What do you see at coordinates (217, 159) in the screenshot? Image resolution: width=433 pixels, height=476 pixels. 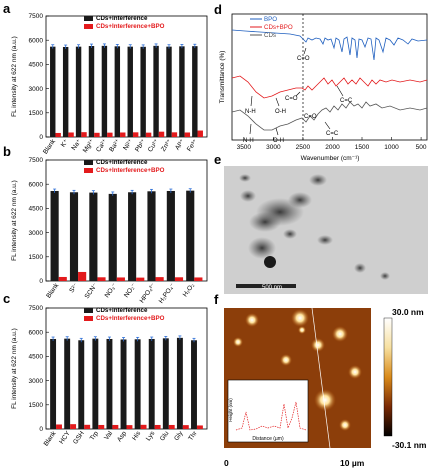 I see `panel-label-e: e` at bounding box center [217, 159].